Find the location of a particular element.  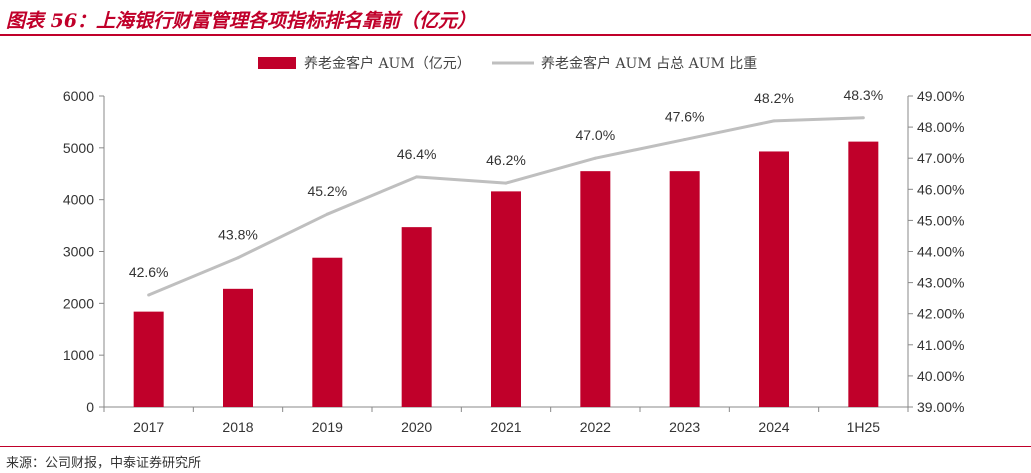

title-rule is located at coordinates (515, 35).